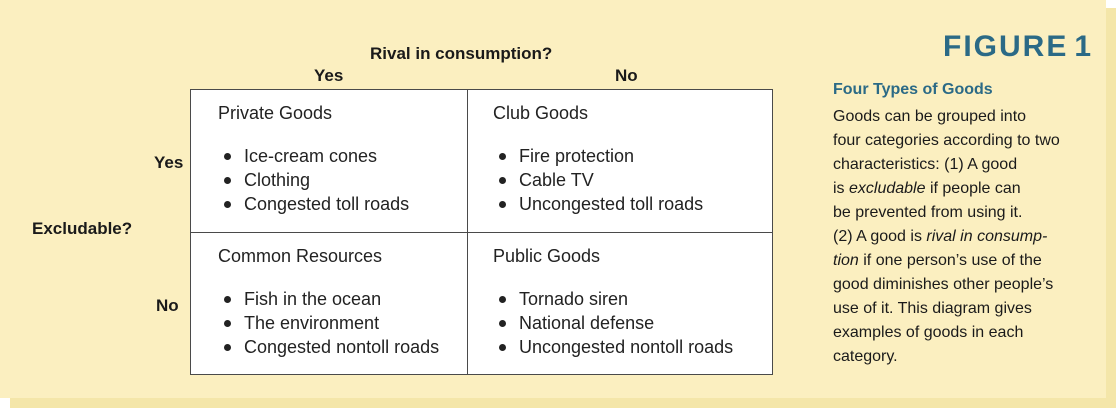 This screenshot has width=1116, height=410. I want to click on row-header-no: No, so click(167, 305).